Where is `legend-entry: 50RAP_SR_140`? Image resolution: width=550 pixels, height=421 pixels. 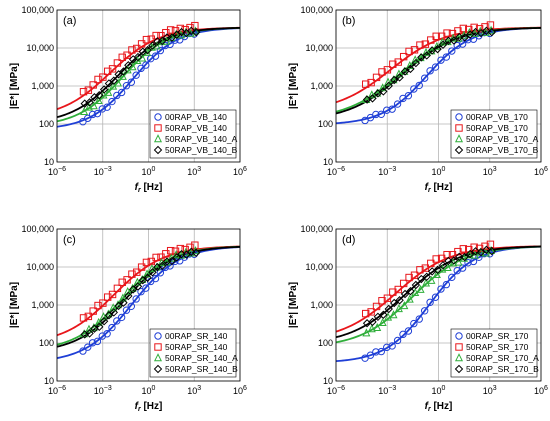 legend-entry: 50RAP_SR_140 is located at coordinates (196, 347).